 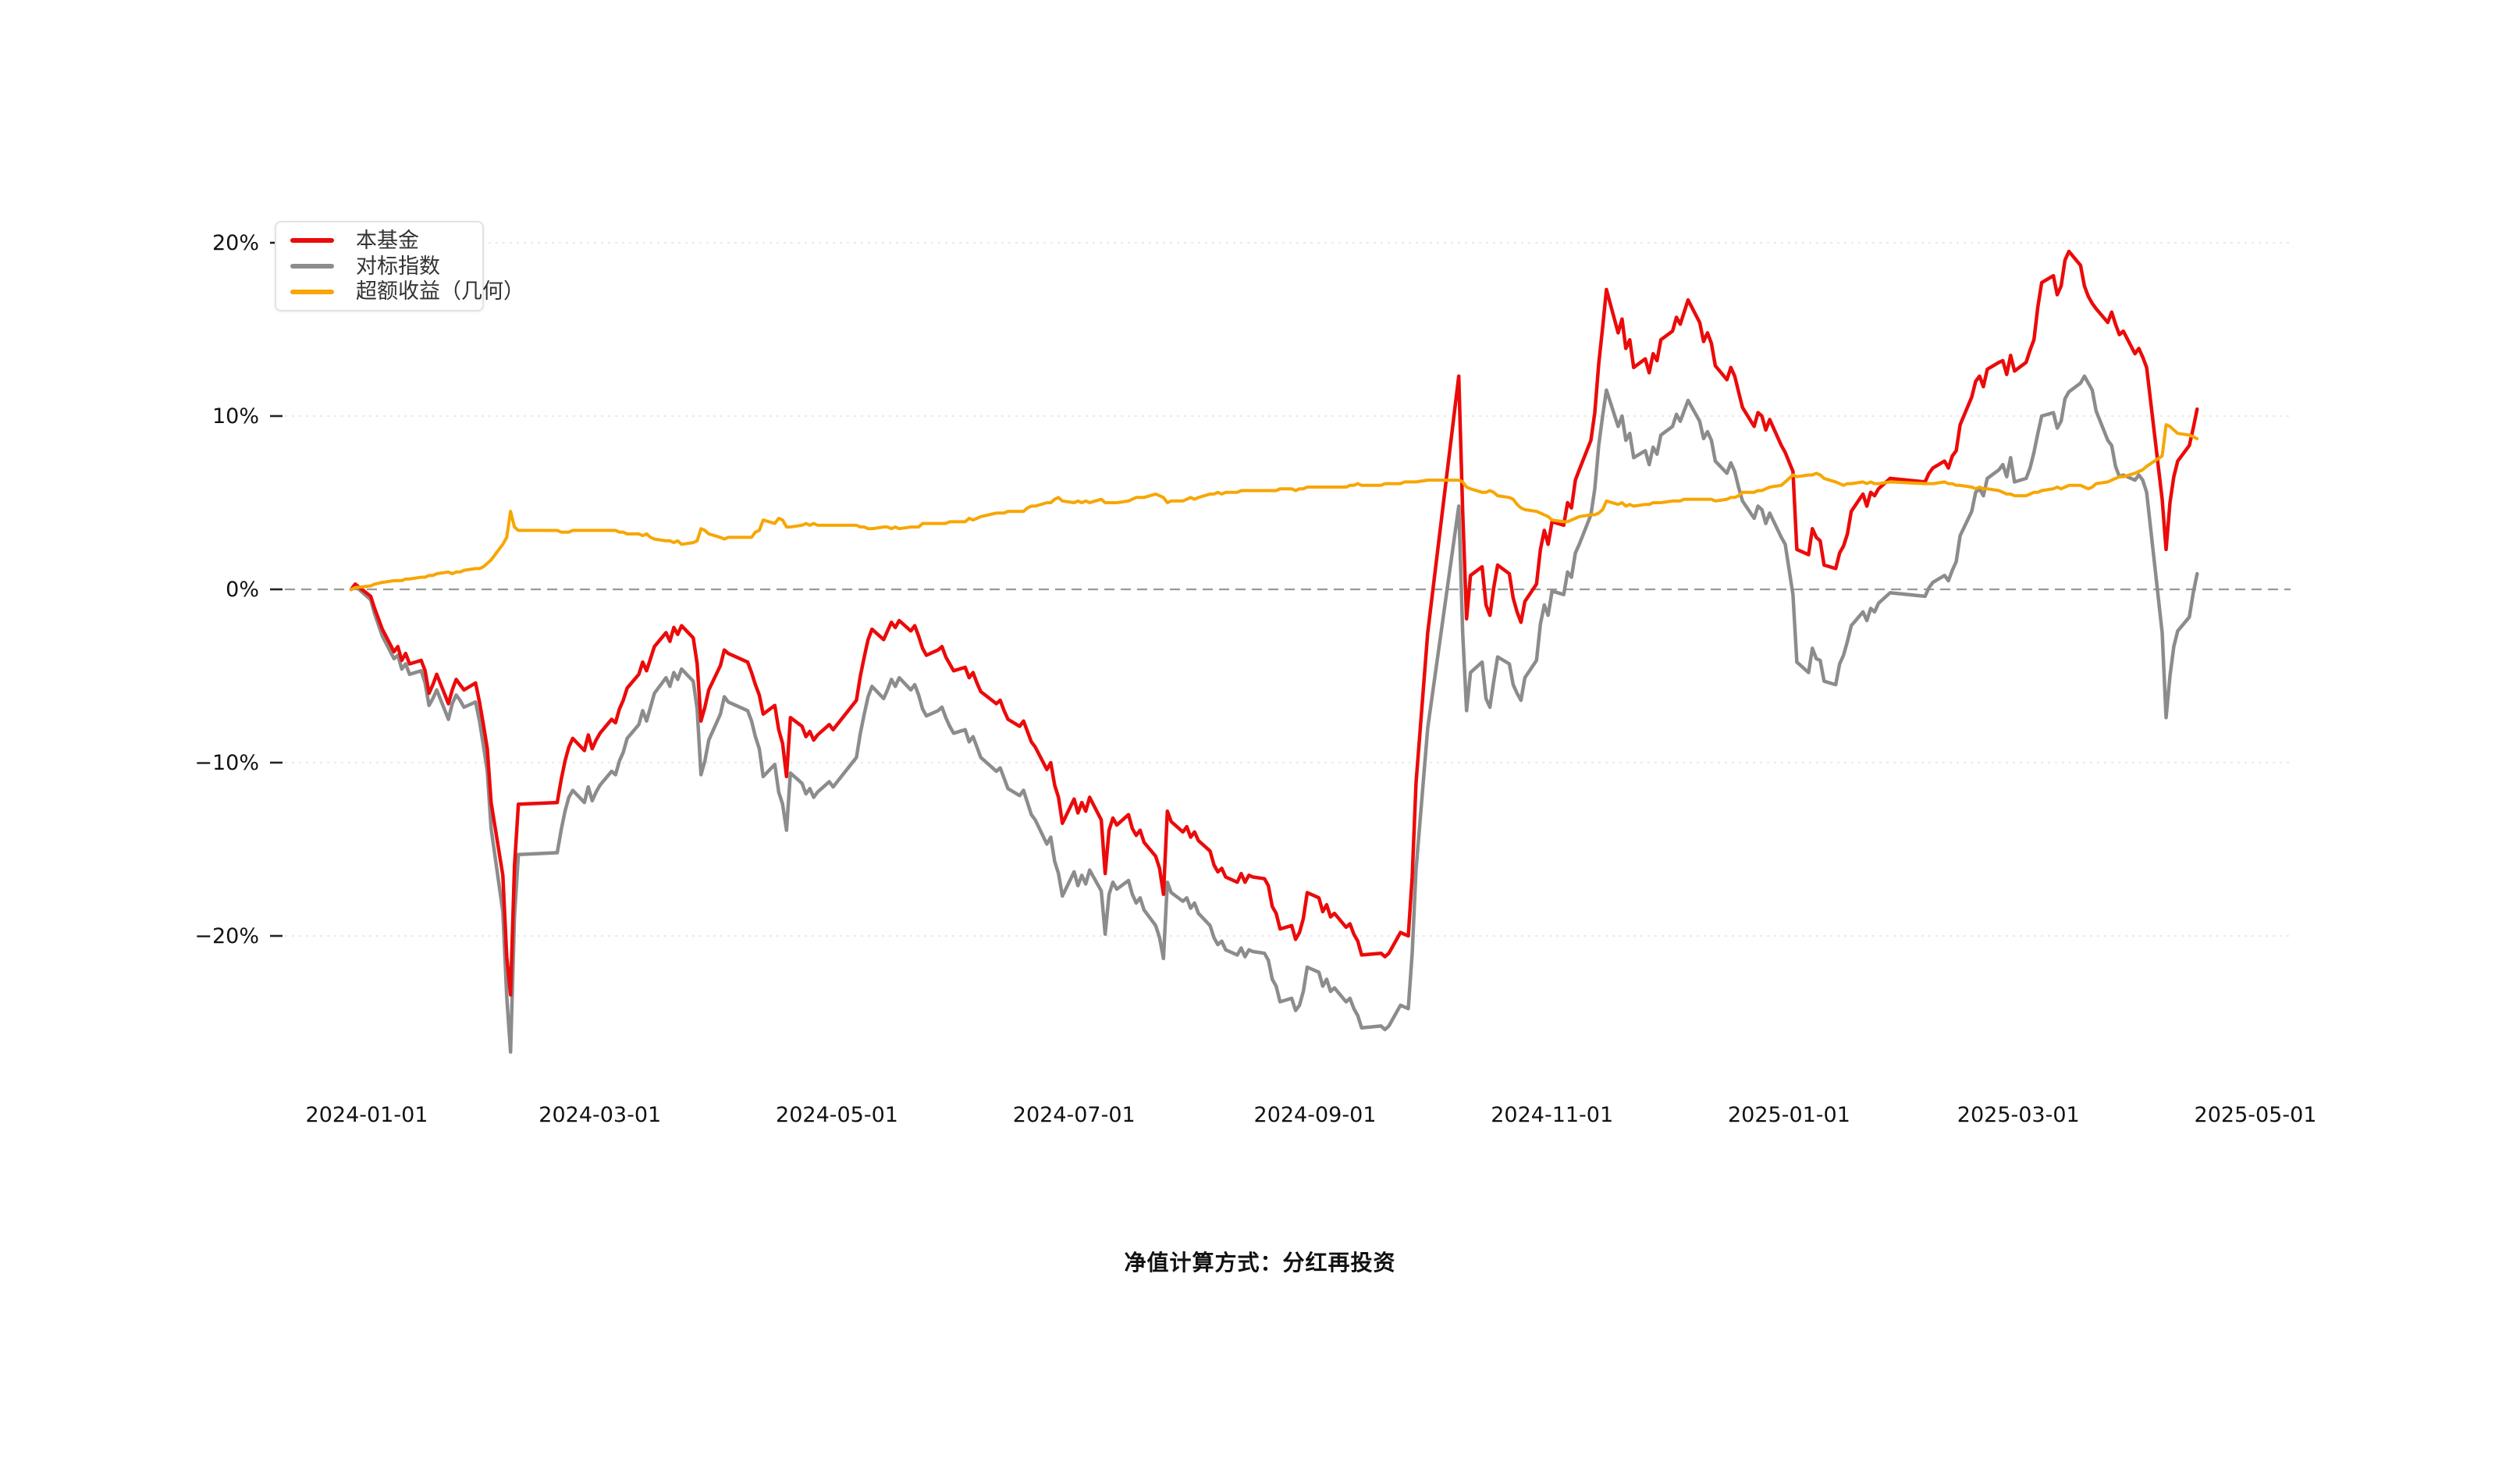 I want to click on legend-item-index: 对标指数, so click(x=382, y=266).